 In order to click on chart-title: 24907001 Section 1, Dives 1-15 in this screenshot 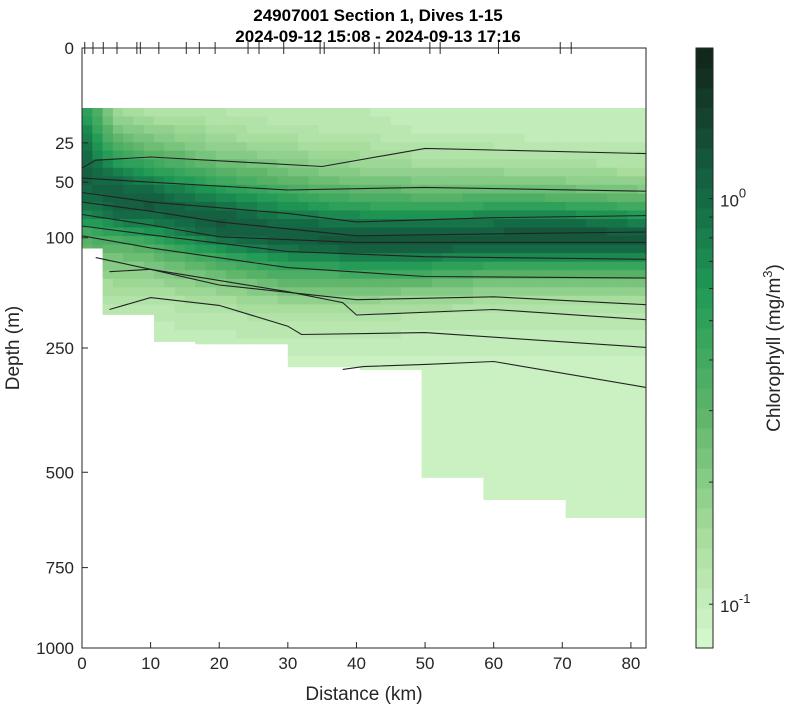, I will do `click(378, 15)`.